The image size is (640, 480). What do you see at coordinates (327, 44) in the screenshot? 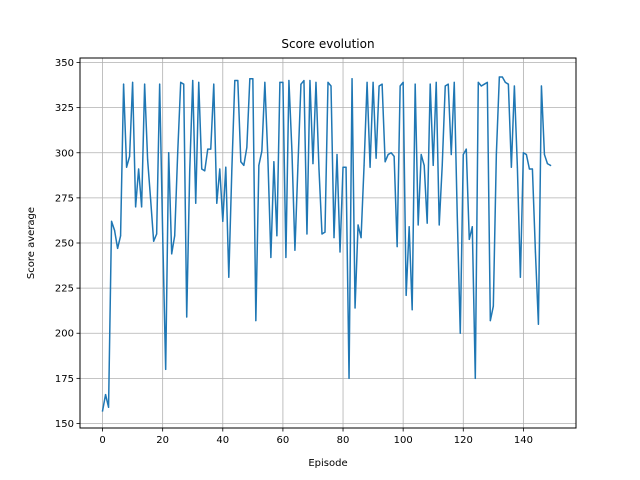
I see `chart-title: Score evolution` at bounding box center [327, 44].